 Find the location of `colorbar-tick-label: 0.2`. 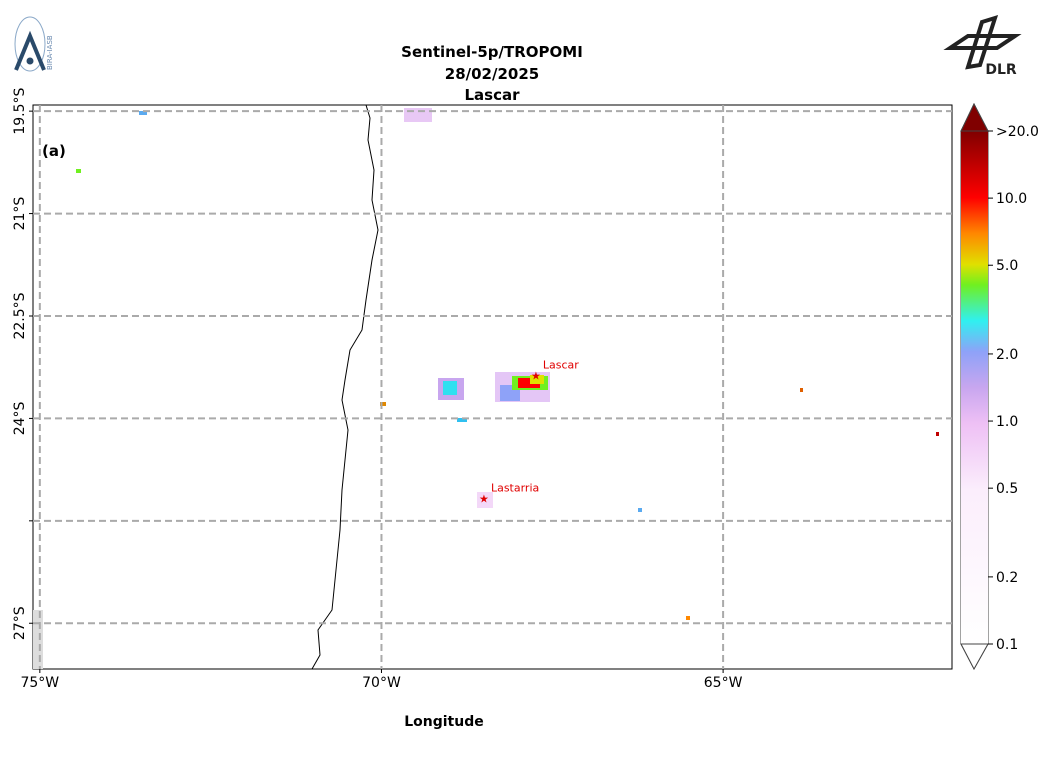

colorbar-tick-label: 0.2 is located at coordinates (1007, 578).